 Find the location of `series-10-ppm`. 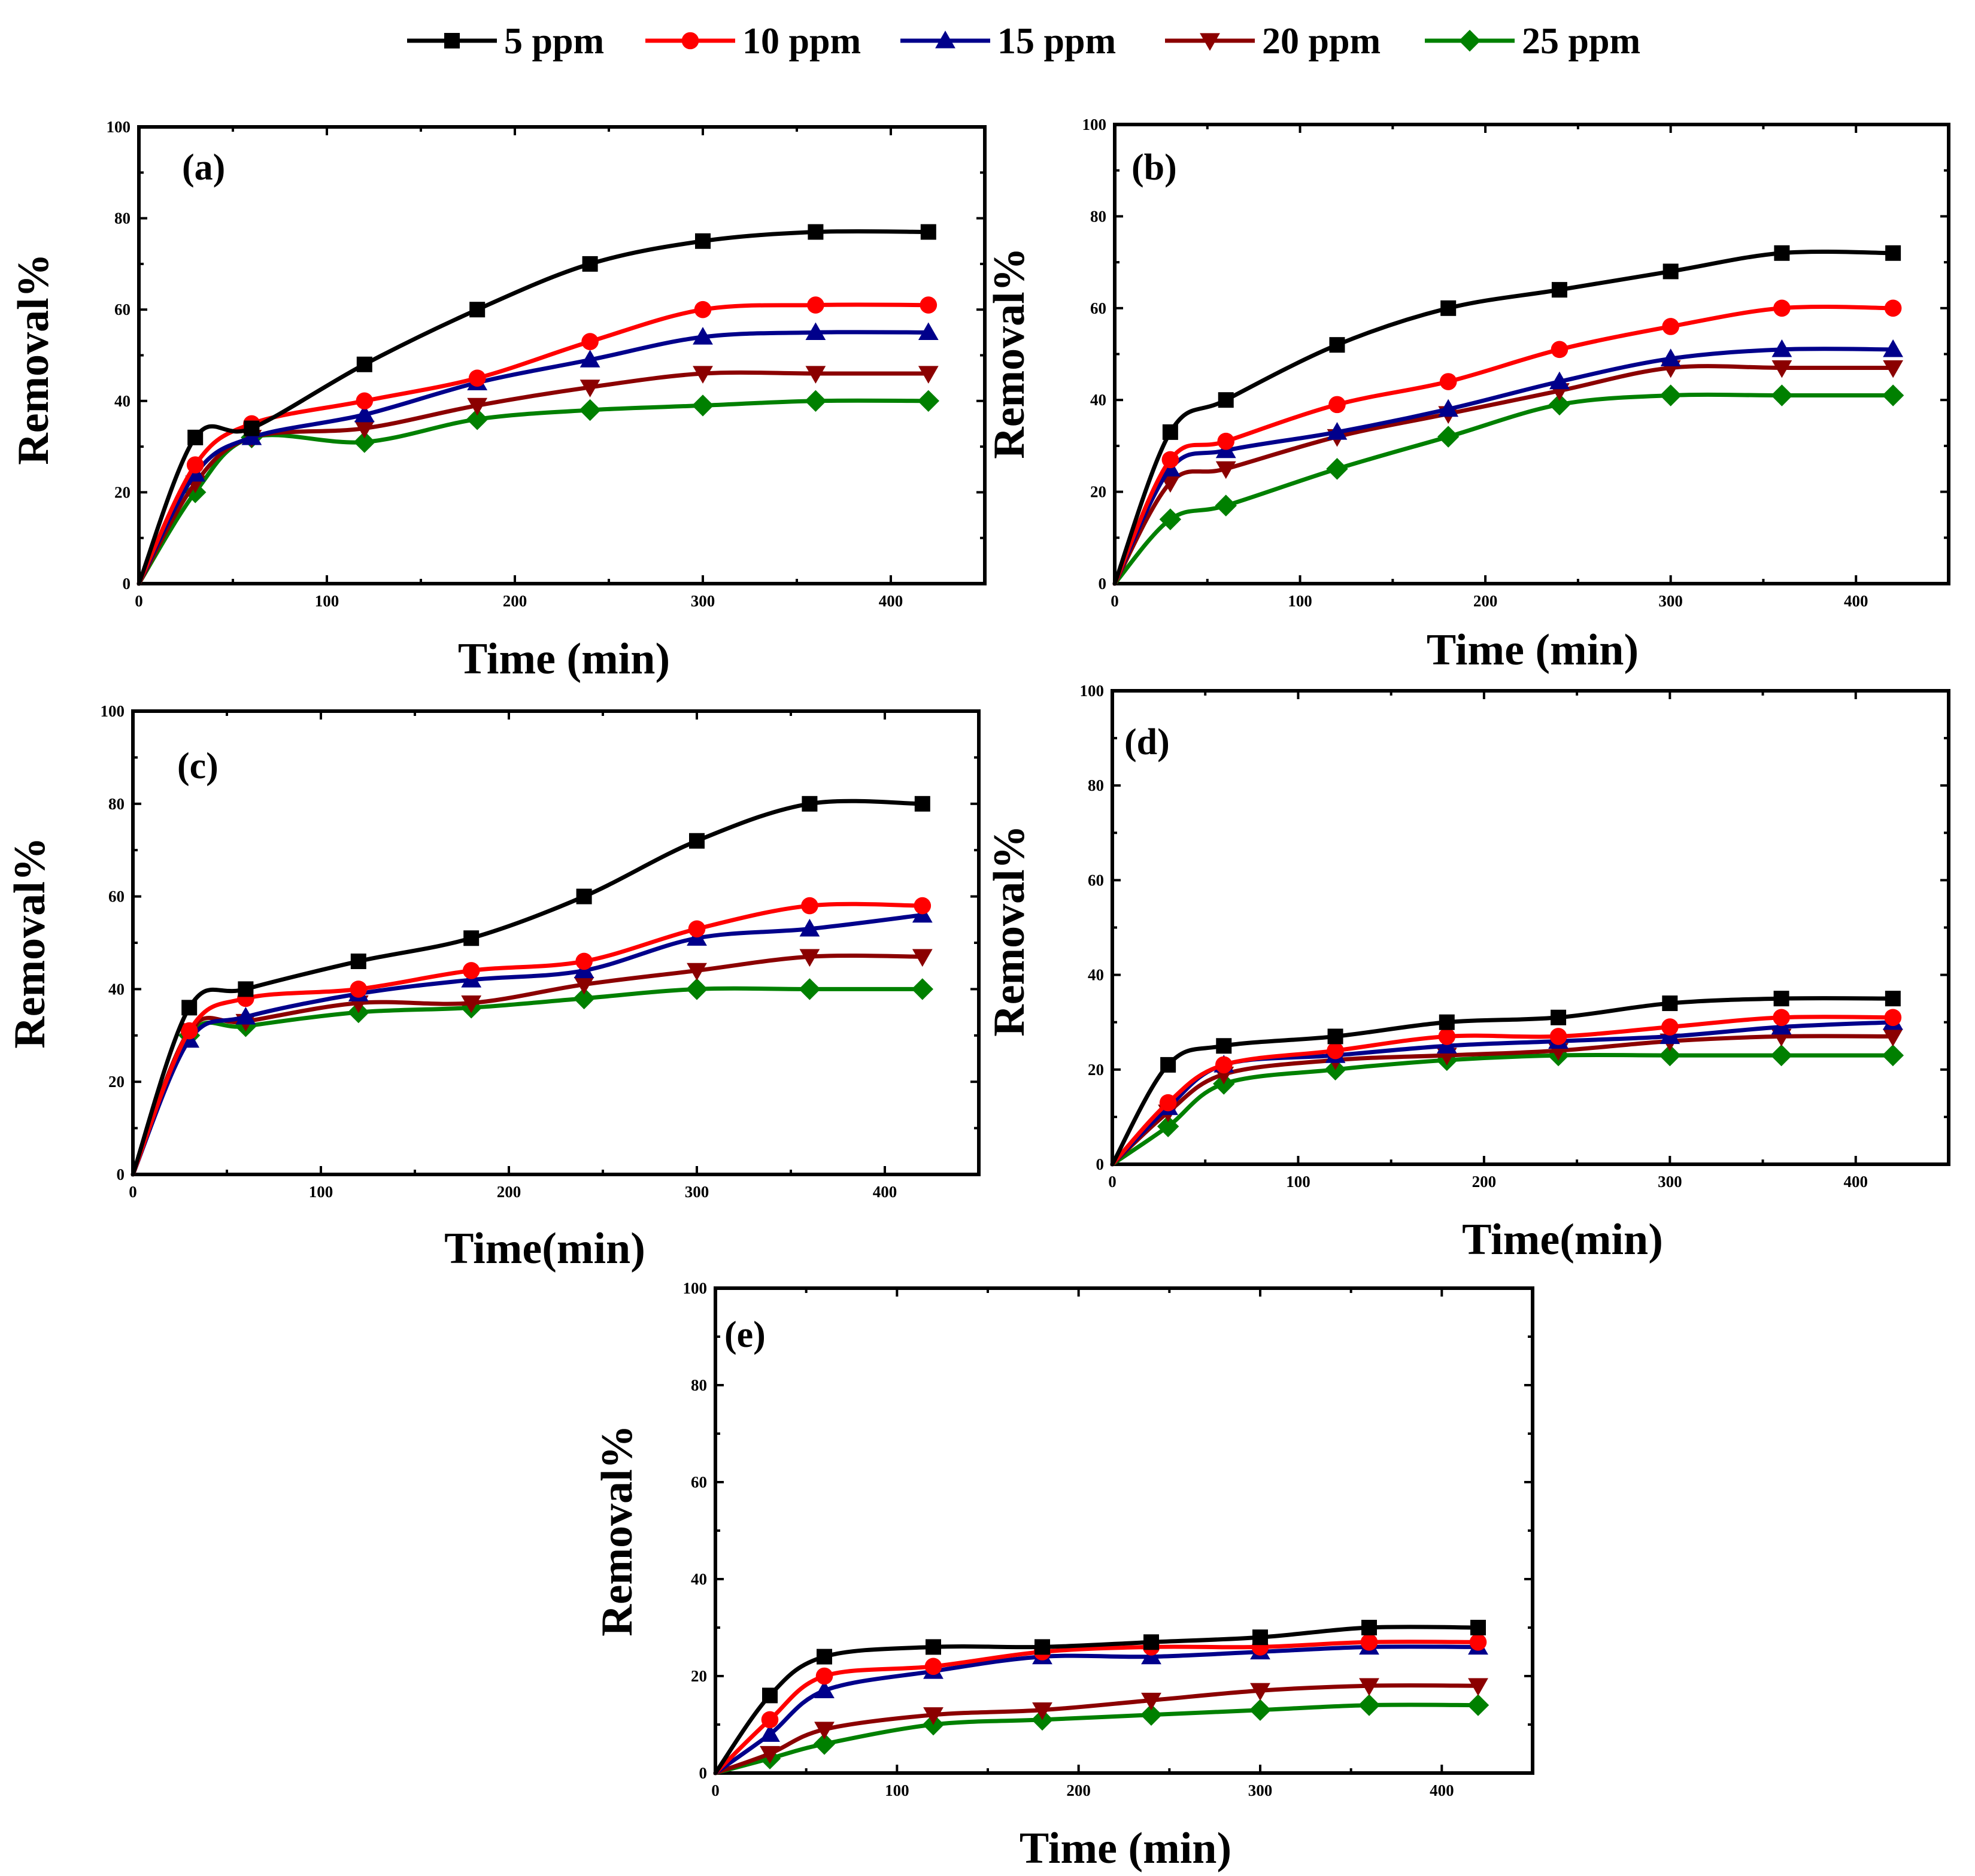

series-10-ppm is located at coordinates (532, 1037).